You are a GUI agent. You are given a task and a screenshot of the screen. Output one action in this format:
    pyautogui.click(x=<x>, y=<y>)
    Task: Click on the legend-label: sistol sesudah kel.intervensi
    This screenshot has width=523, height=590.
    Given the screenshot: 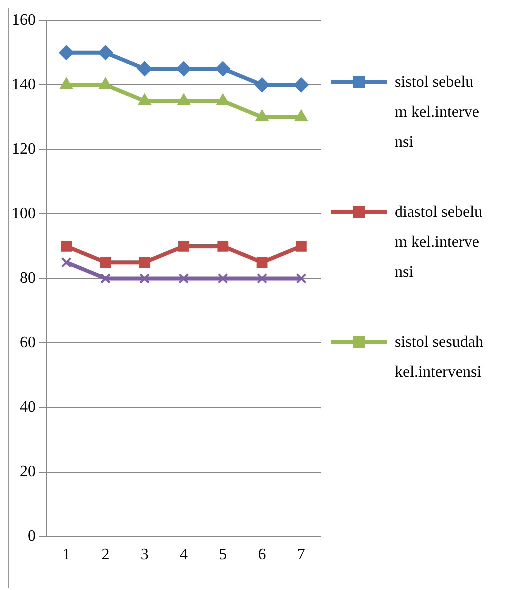 What is the action you would take?
    pyautogui.click(x=439, y=358)
    